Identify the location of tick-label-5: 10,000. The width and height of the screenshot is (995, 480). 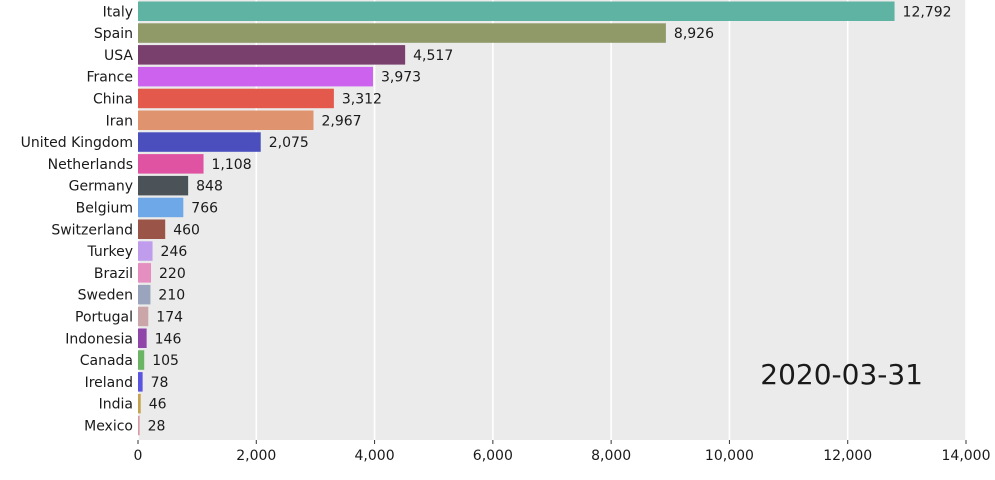
(729, 456).